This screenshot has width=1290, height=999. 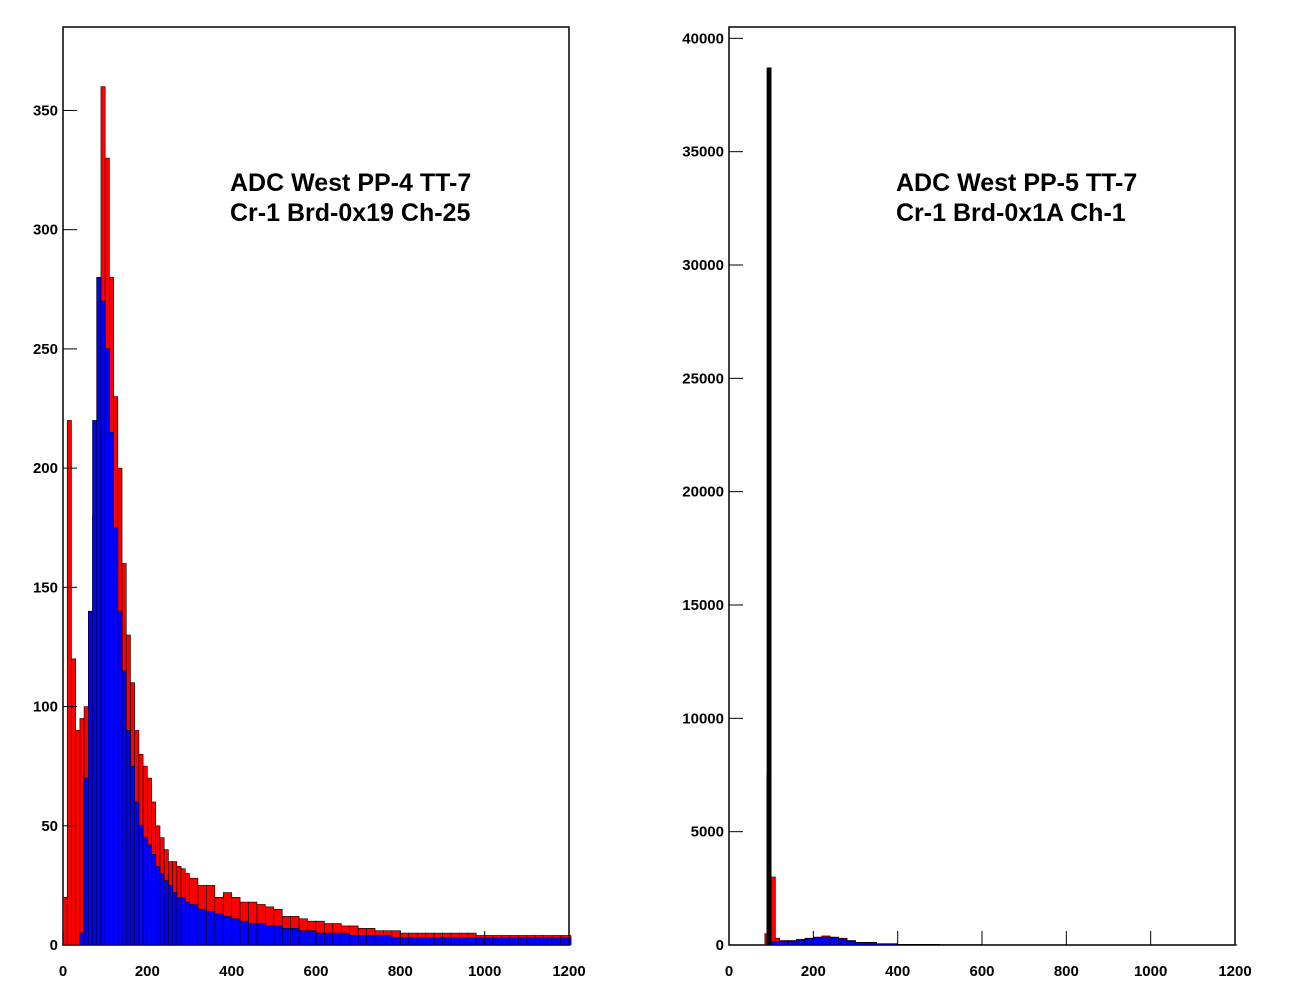 I want to click on y-tick-label: 350, so click(x=45, y=110).